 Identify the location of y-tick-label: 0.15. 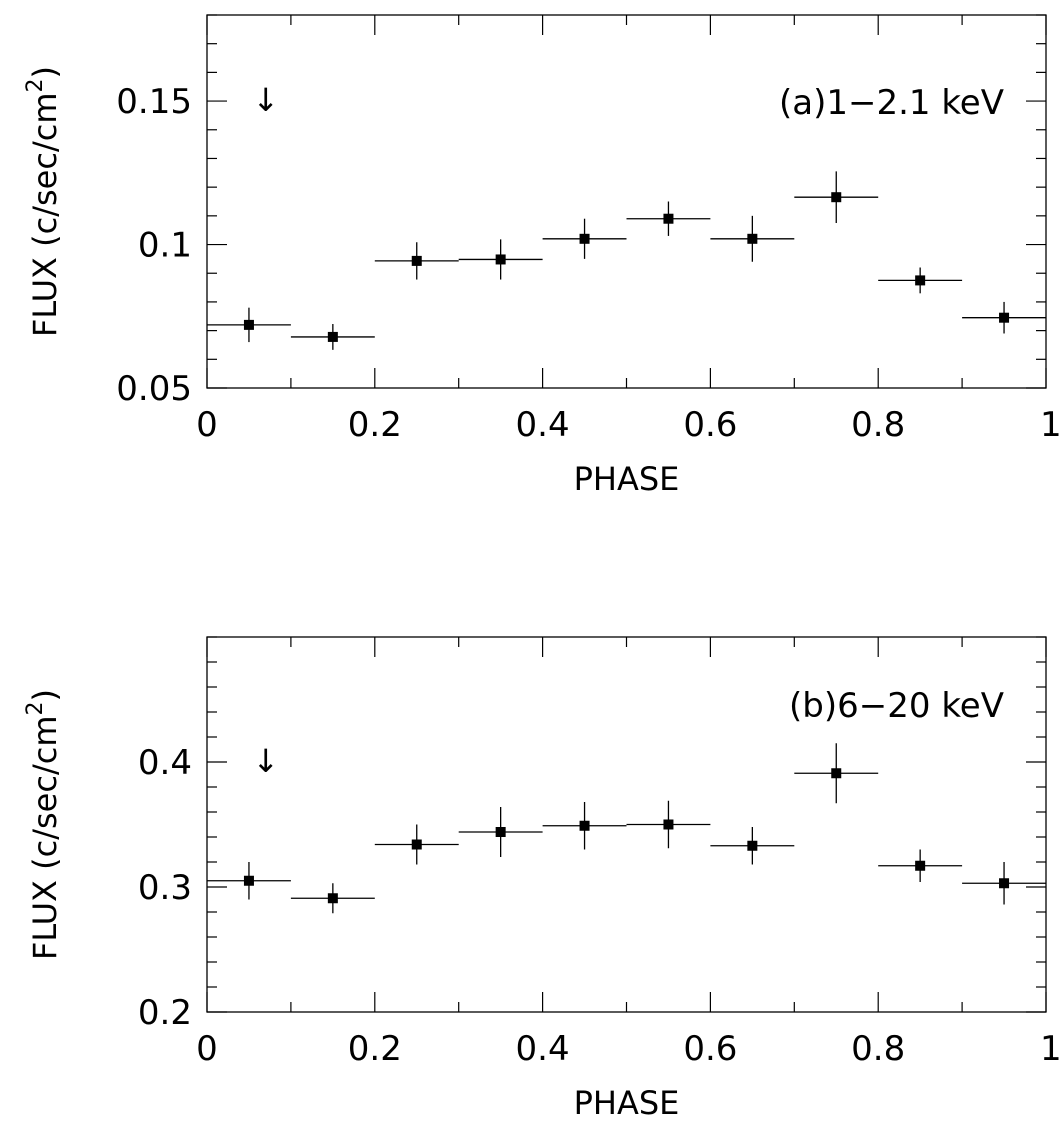
(154, 102).